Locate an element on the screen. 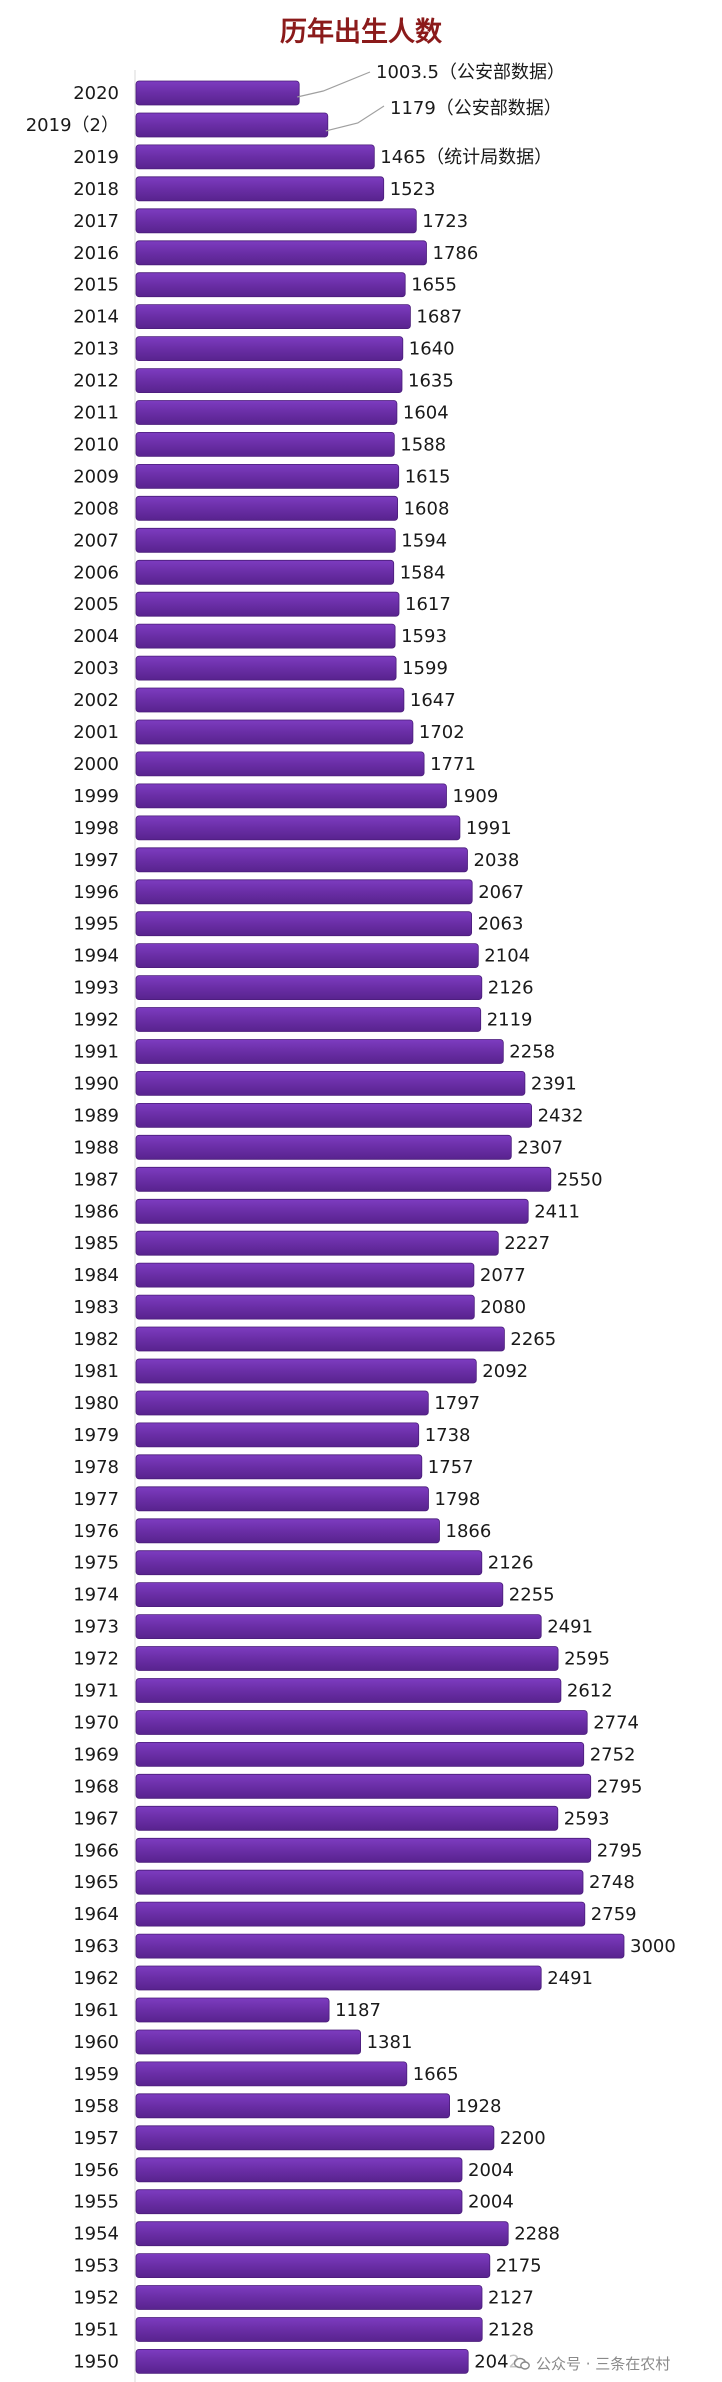 The width and height of the screenshot is (722, 2382). value-label: 2258 is located at coordinates (532, 1052).